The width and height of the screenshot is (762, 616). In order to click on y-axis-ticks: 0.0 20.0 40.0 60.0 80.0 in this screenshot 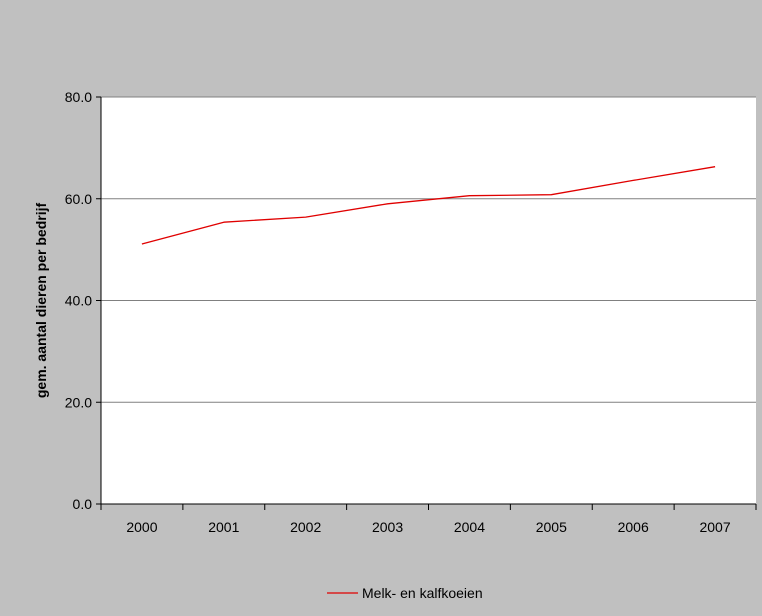, I will do `click(83, 300)`.